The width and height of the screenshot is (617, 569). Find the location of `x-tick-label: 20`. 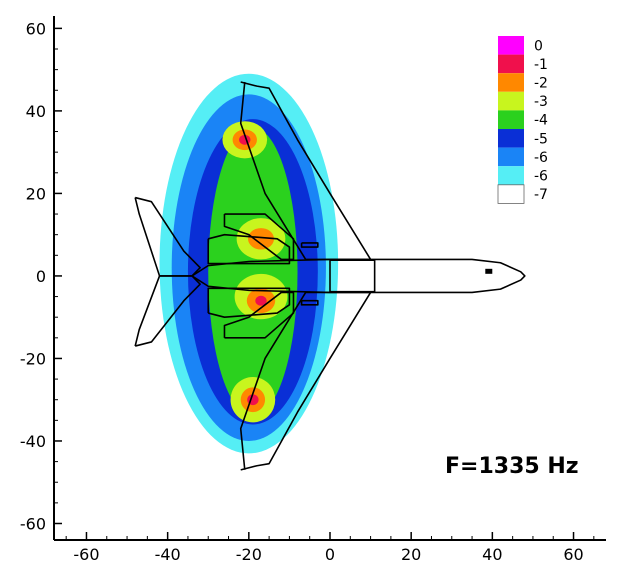

x-tick-label: 20 is located at coordinates (411, 554).